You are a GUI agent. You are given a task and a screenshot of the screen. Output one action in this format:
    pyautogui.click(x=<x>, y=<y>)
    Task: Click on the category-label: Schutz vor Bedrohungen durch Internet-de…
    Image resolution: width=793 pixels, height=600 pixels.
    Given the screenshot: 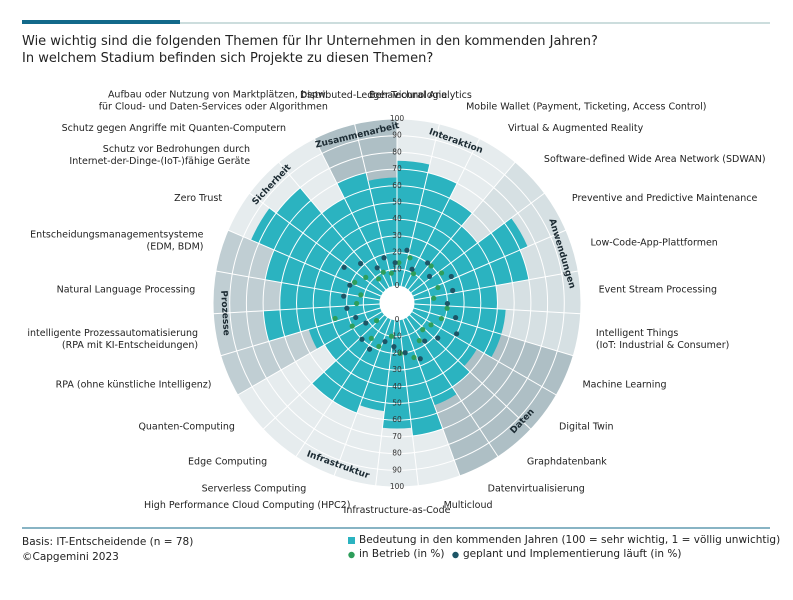 What is the action you would take?
    pyautogui.click(x=160, y=156)
    